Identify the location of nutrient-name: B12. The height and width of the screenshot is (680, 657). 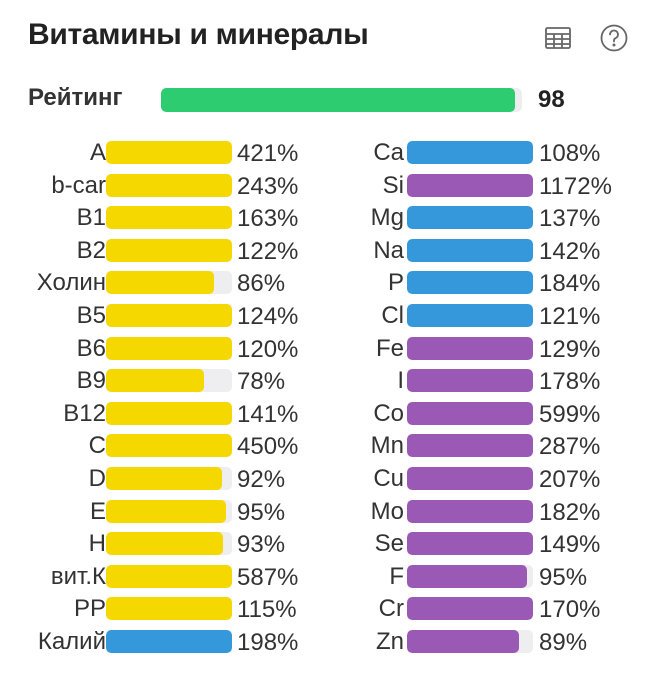
(84, 413).